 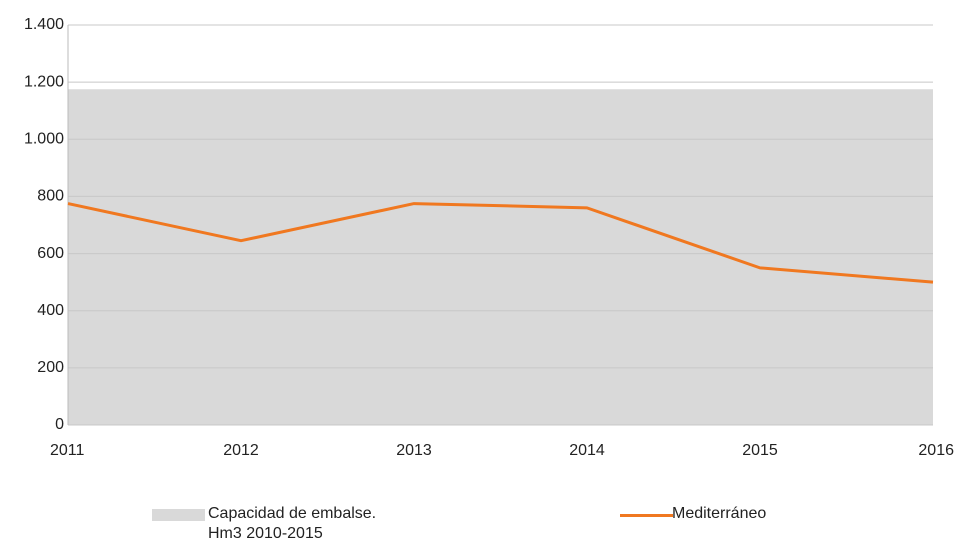 I want to click on x-tick-label: 2015, so click(x=760, y=450).